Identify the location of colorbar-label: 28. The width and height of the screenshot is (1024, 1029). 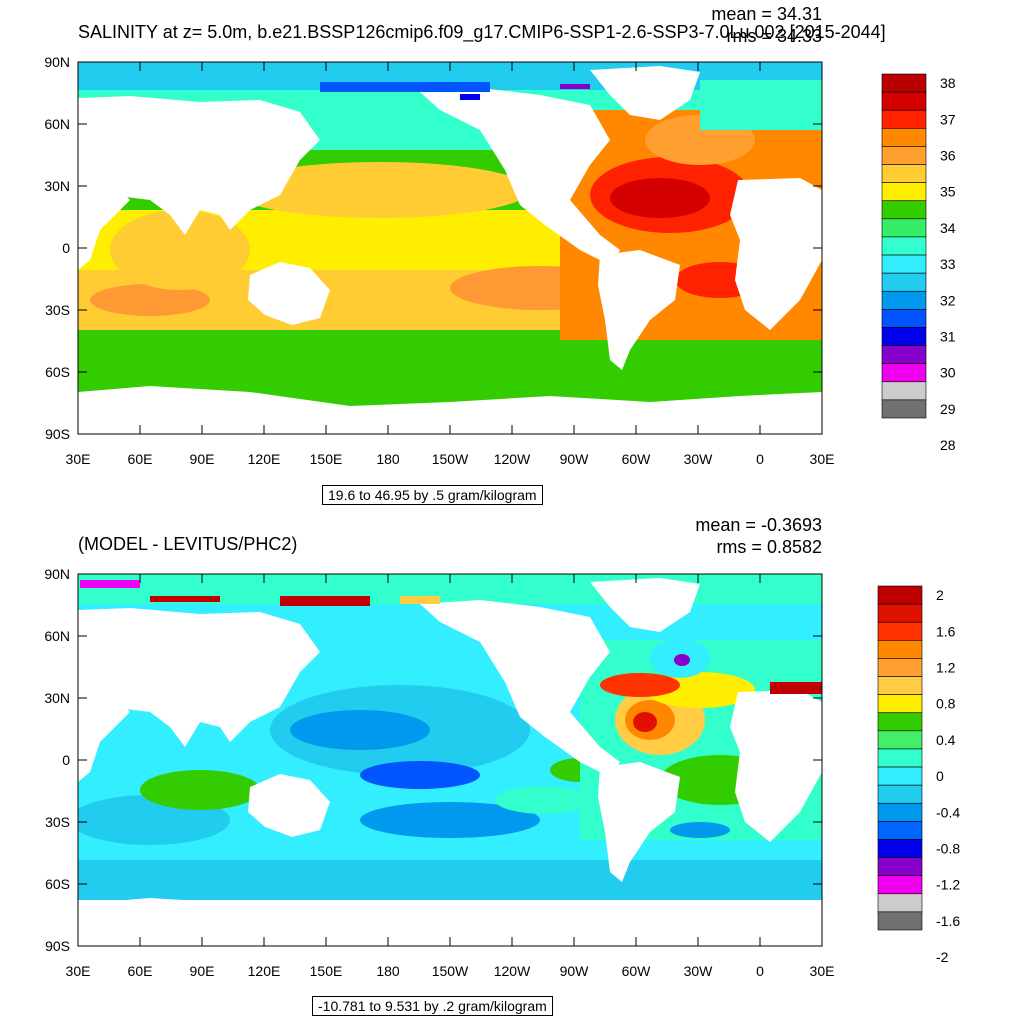
(948, 445).